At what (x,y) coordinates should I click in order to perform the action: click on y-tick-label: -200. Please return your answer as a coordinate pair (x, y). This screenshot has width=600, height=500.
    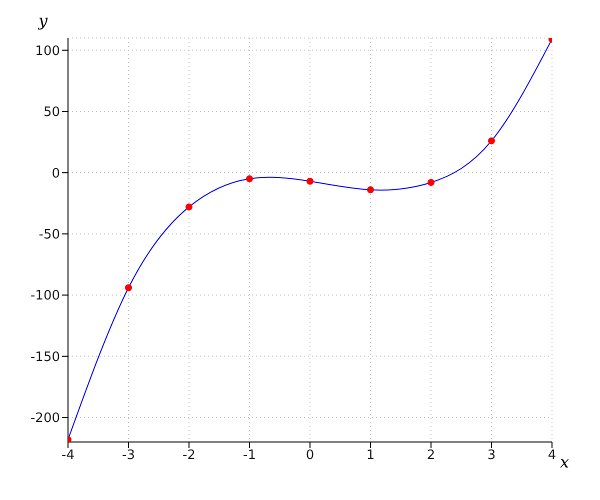
    Looking at the image, I should click on (45, 418).